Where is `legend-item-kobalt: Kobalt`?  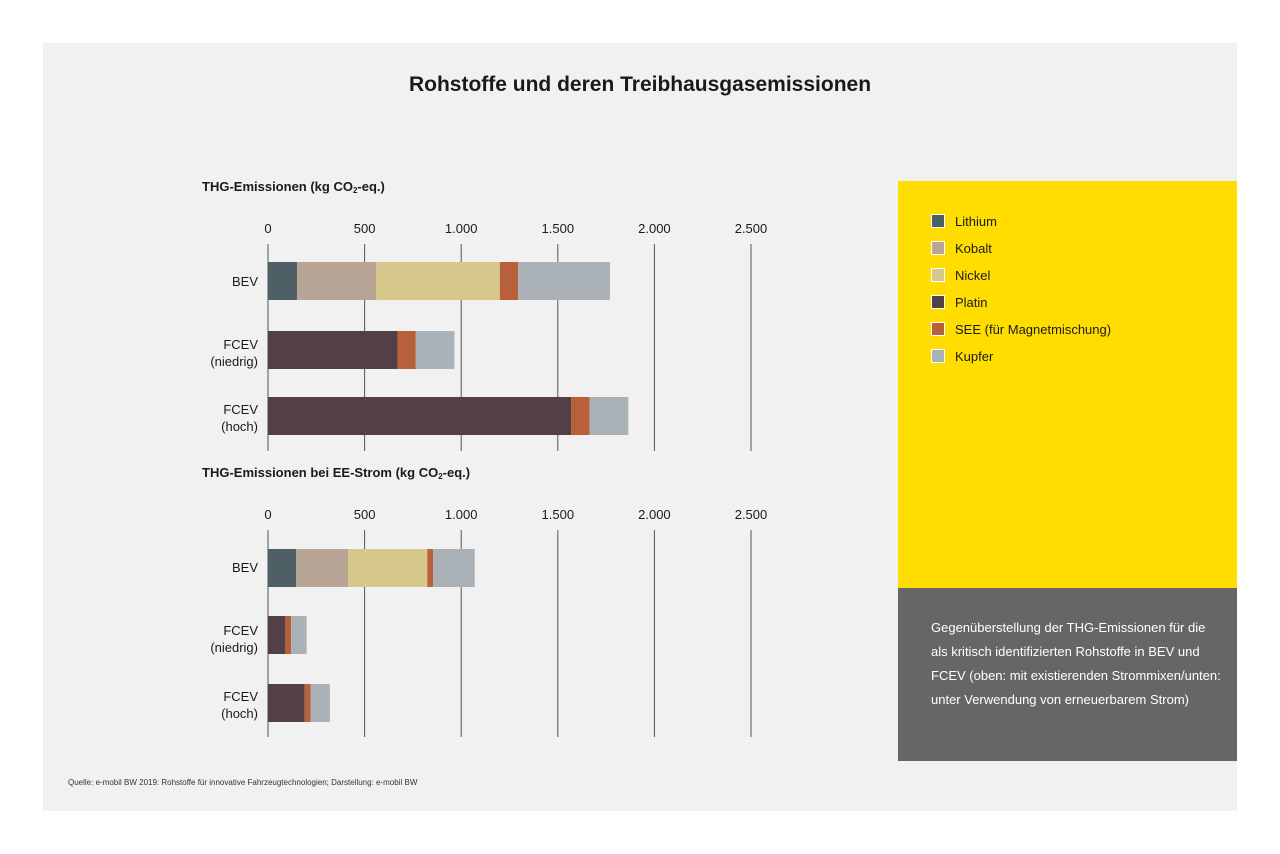 legend-item-kobalt: Kobalt is located at coordinates (961, 248).